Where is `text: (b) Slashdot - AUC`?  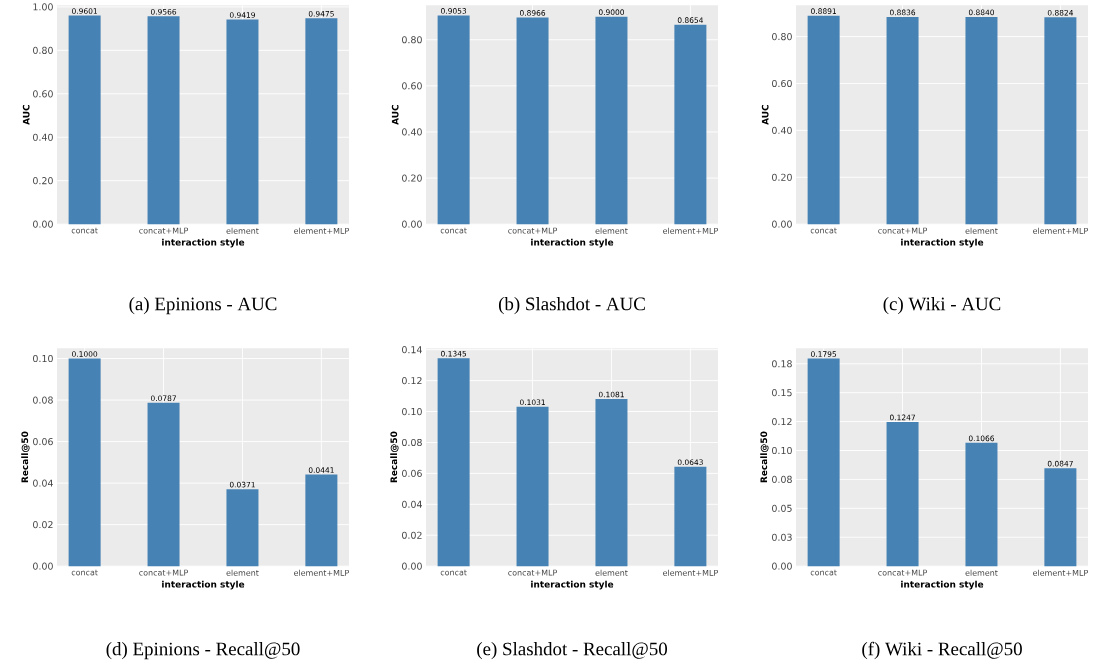 text: (b) Slashdot - AUC is located at coordinates (571, 305).